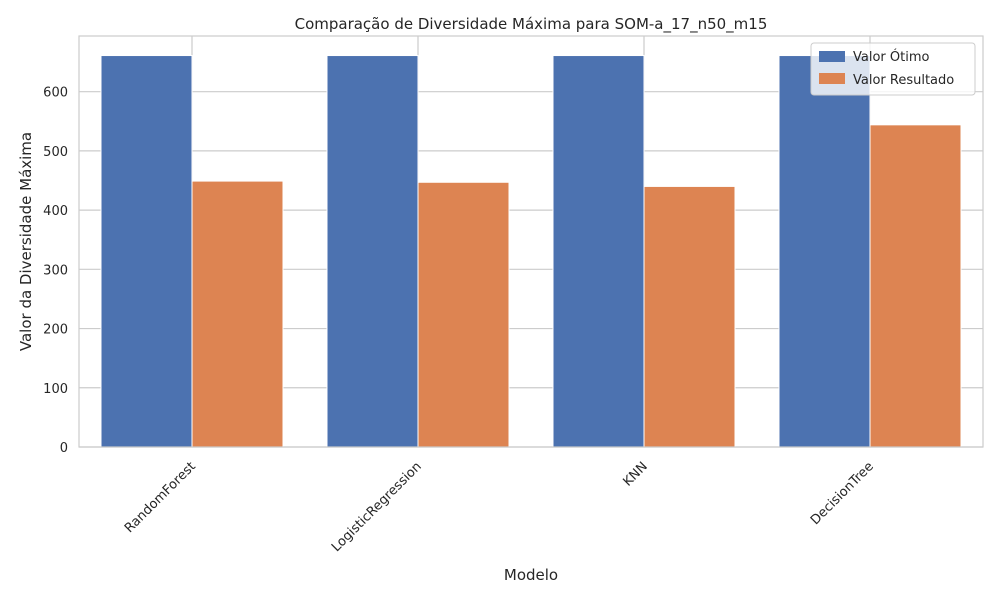 Image resolution: width=1000 pixels, height=600 pixels. I want to click on legend-label-optimal: Valor Ótimo, so click(891, 57).